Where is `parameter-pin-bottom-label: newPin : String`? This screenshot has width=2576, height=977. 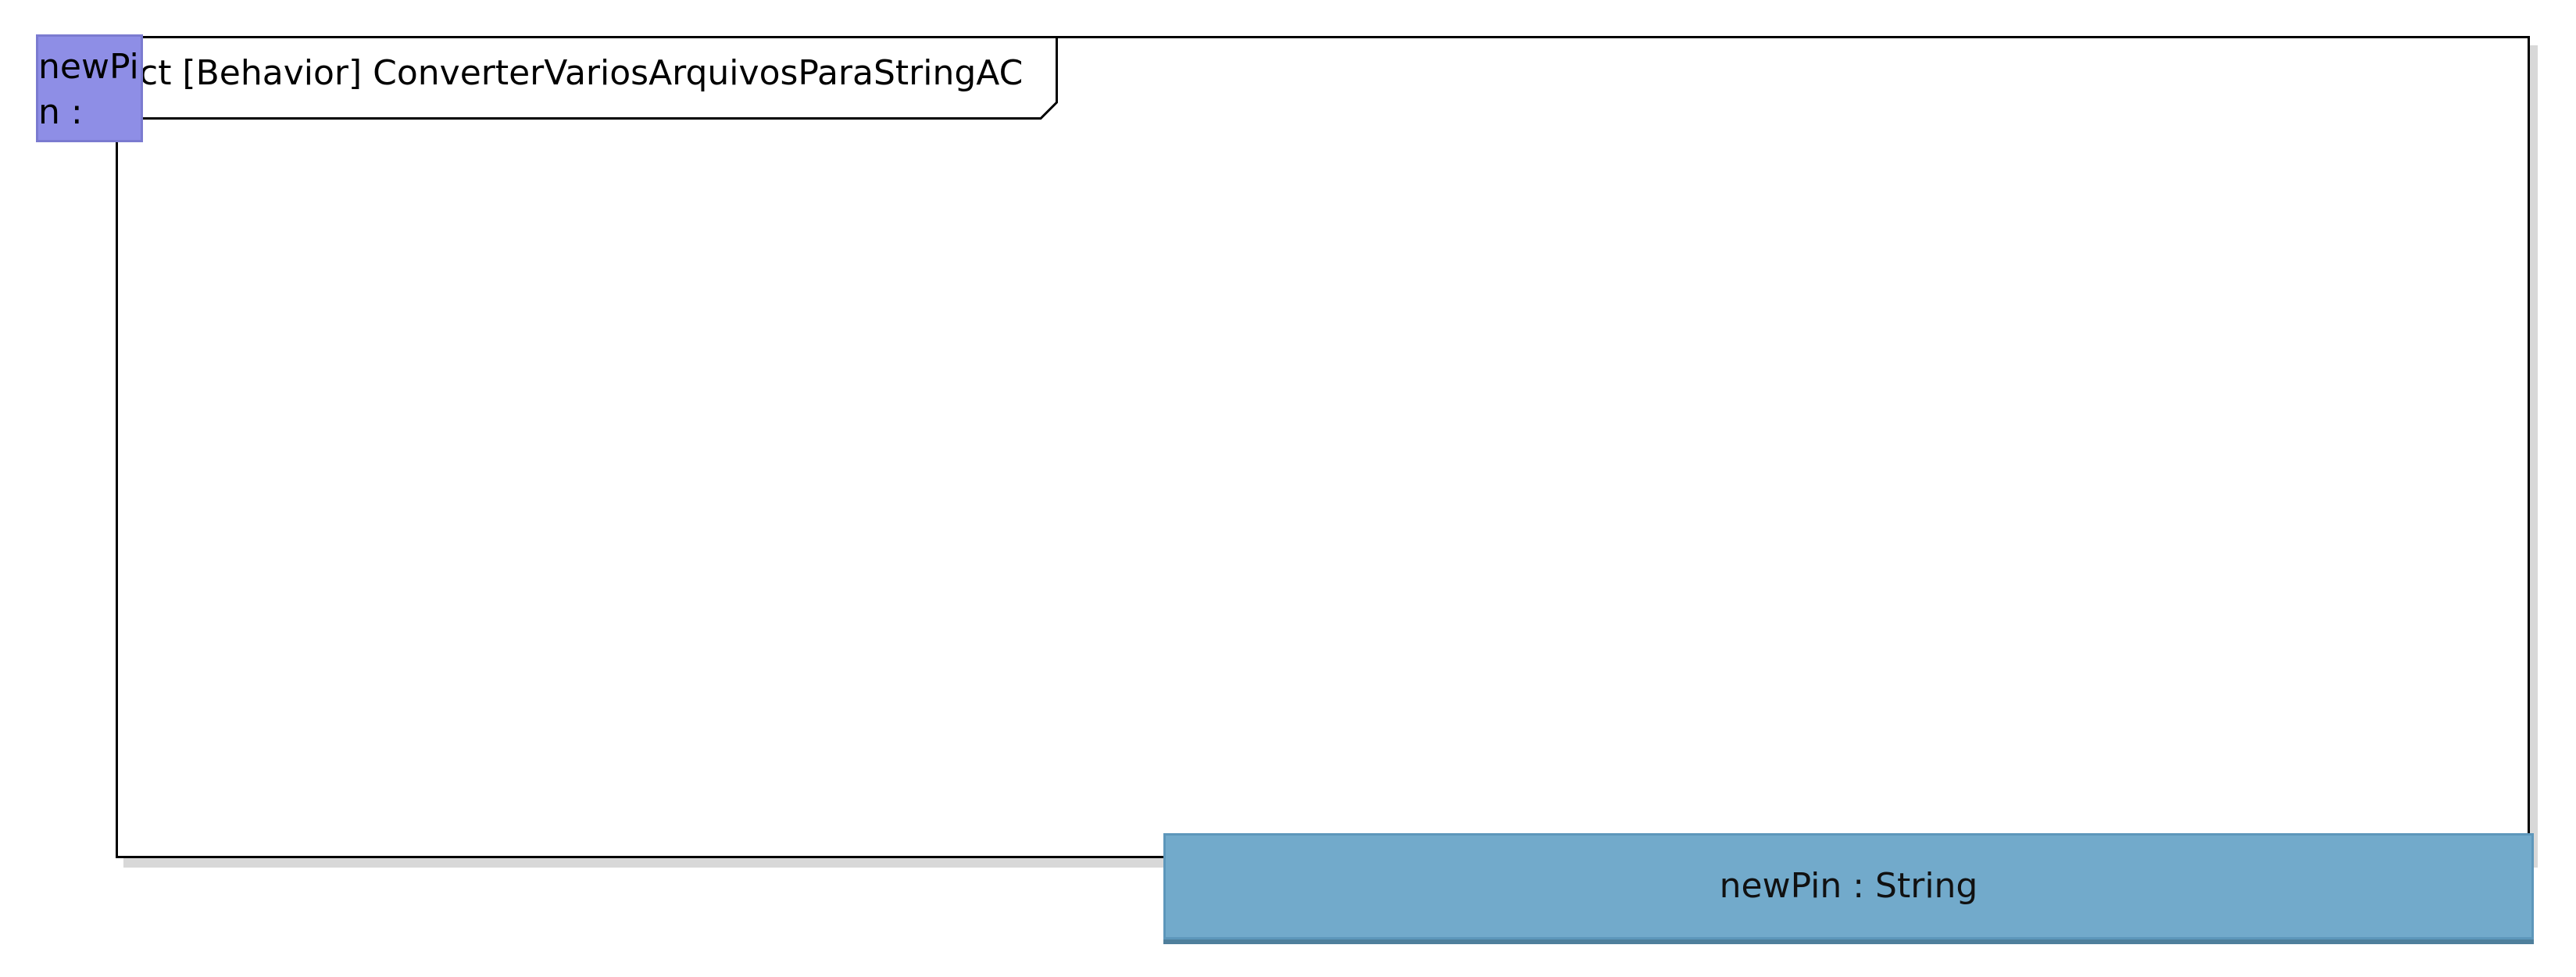
parameter-pin-bottom-label: newPin : String is located at coordinates (1848, 886).